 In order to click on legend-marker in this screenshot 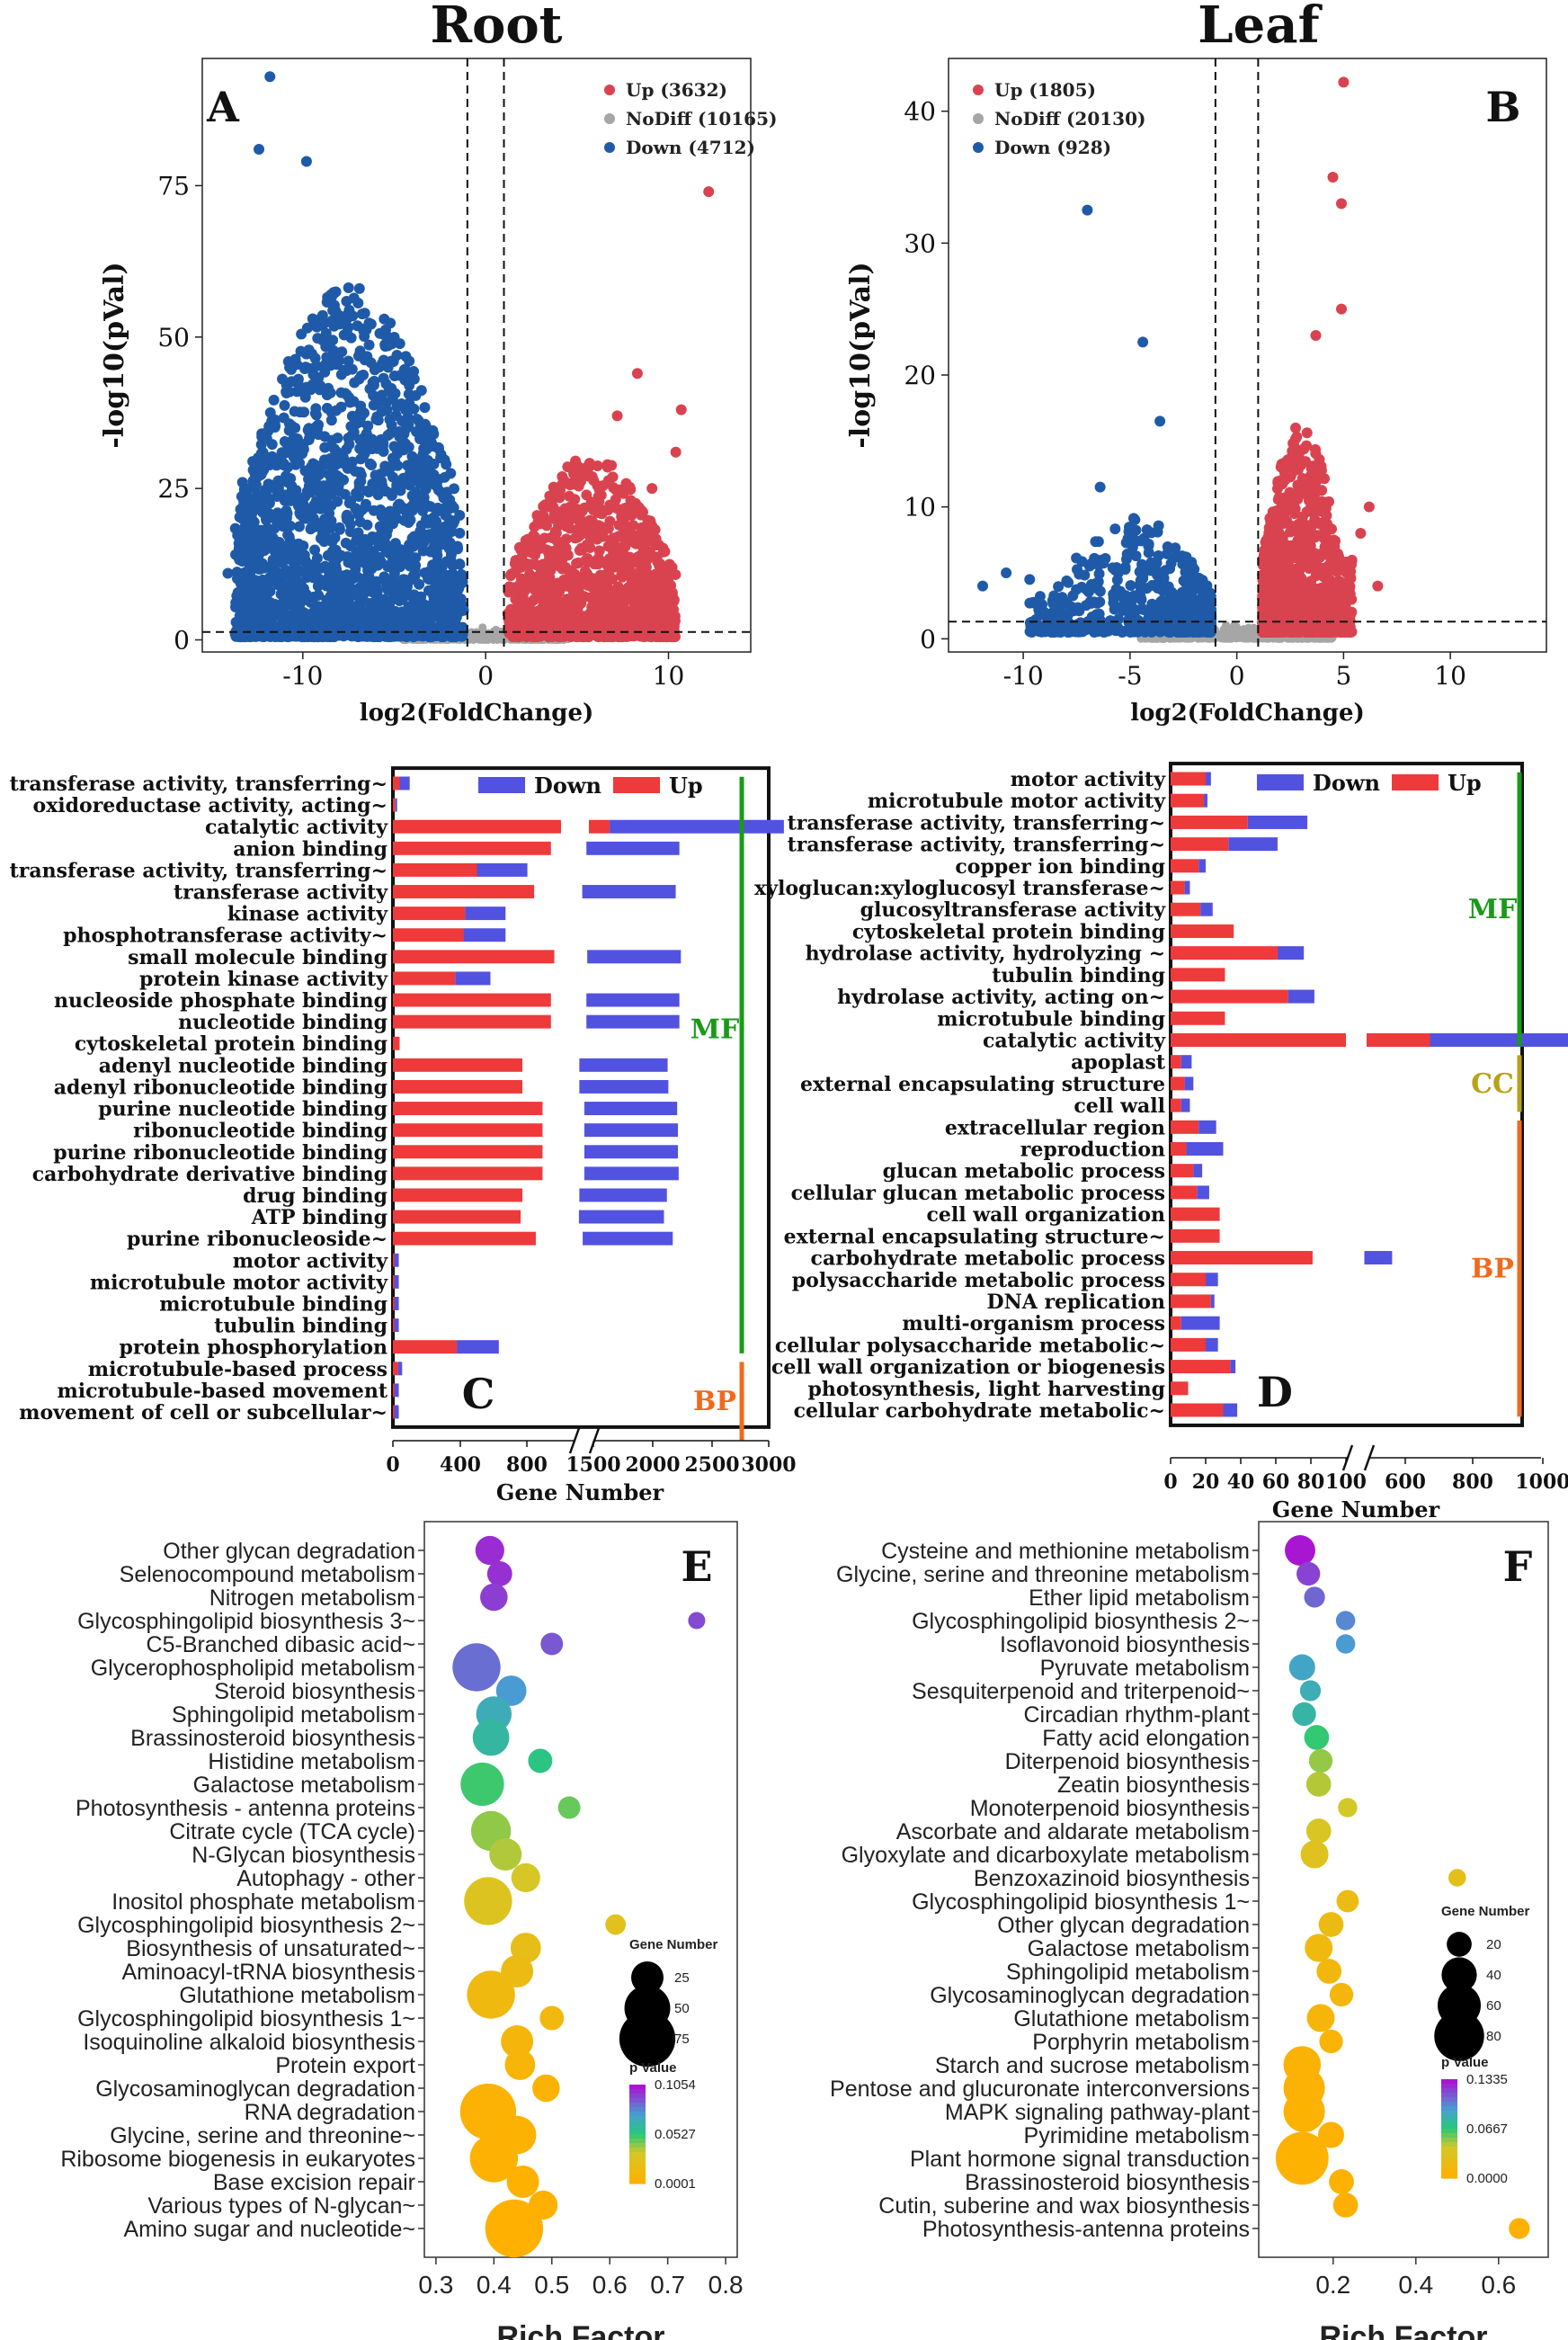, I will do `click(609, 90)`.